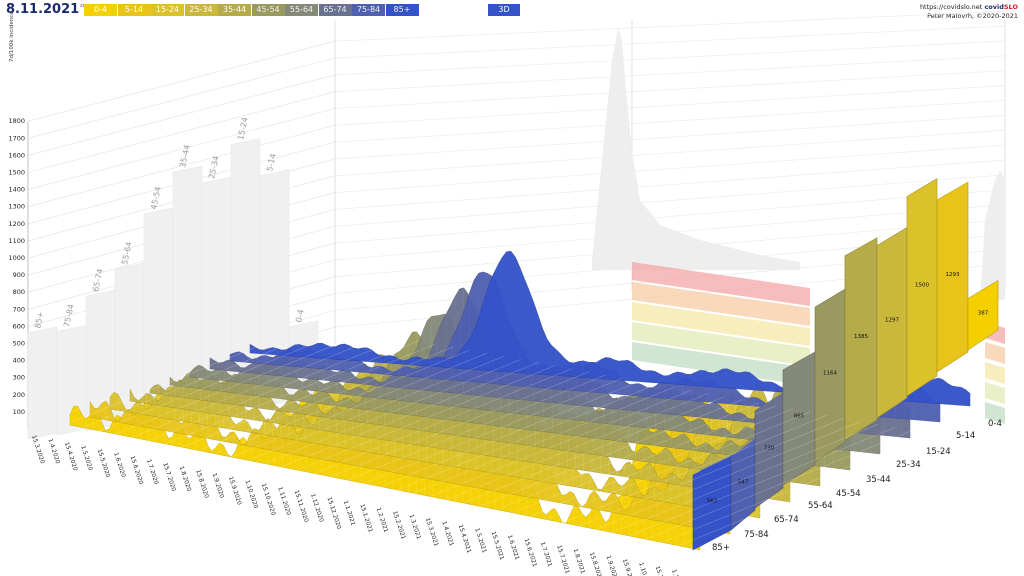  Describe the element at coordinates (268, 10) in the screenshot. I see `legend-chip-45-54: 45-54` at that location.